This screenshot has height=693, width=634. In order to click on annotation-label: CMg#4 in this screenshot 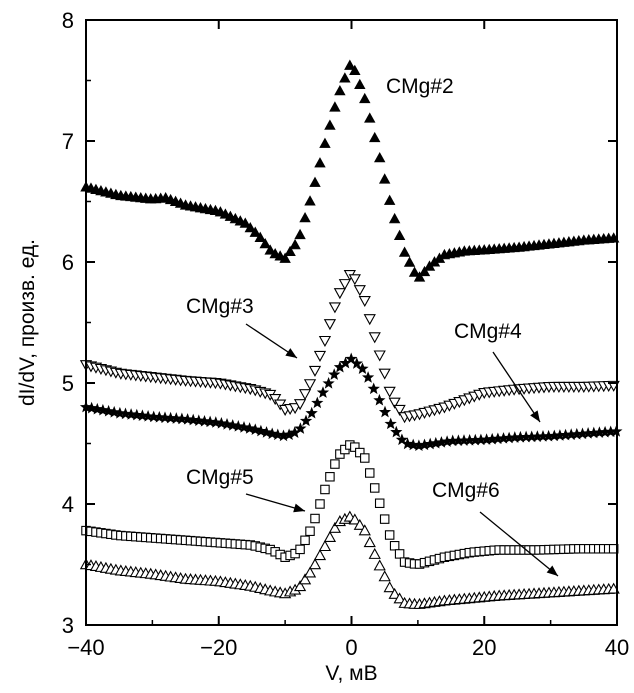, I will do `click(488, 331)`.